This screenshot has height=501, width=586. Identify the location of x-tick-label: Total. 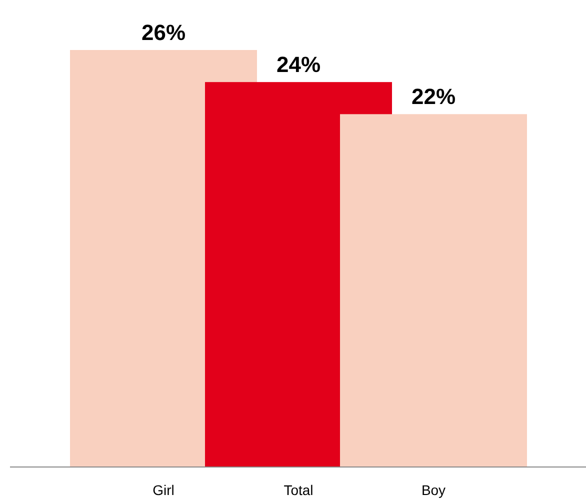
(299, 490).